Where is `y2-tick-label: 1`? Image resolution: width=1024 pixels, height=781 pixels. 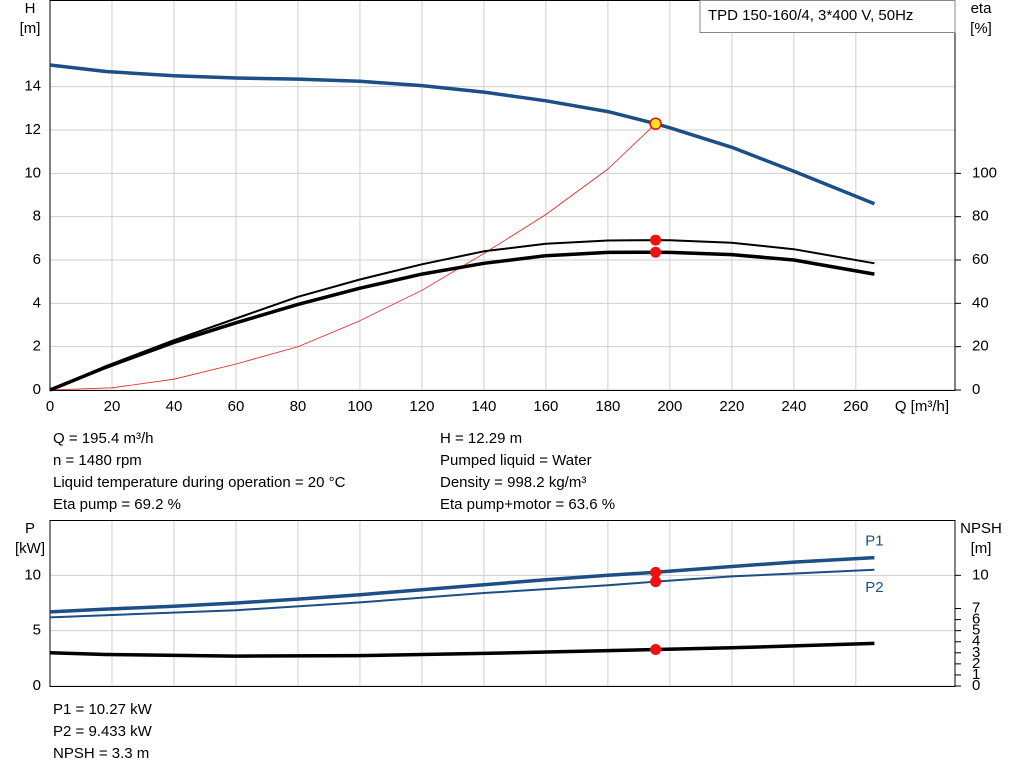
y2-tick-label: 1 is located at coordinates (976, 674).